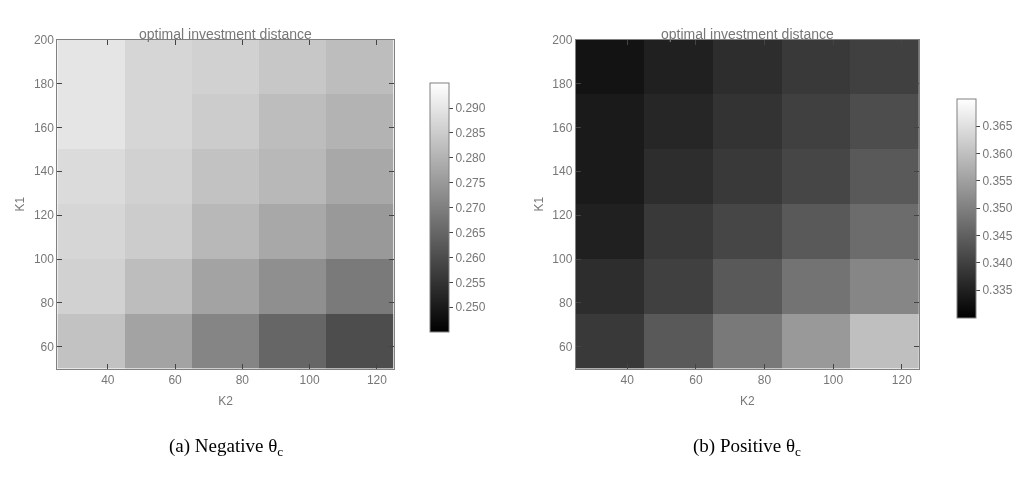 The width and height of the screenshot is (1023, 498). I want to click on color-bar-label: 0.250, so click(470, 307).